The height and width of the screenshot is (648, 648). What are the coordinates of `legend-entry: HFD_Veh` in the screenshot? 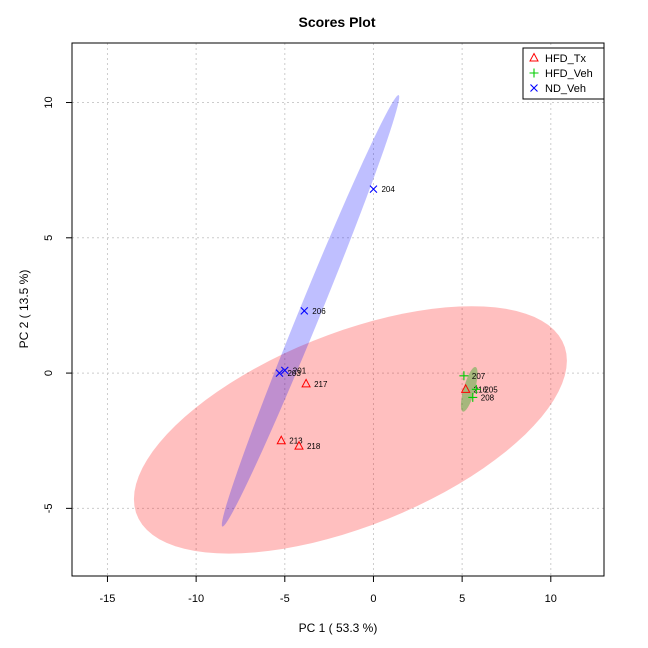 It's located at (569, 74).